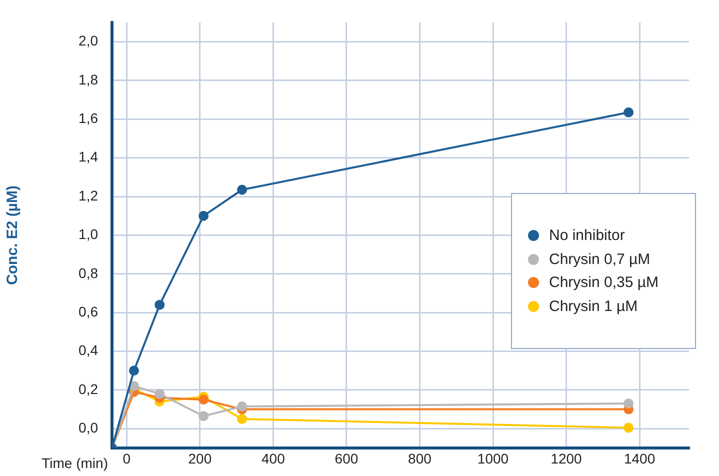  What do you see at coordinates (88, 234) in the screenshot?
I see `y-tick-label: 1,0` at bounding box center [88, 234].